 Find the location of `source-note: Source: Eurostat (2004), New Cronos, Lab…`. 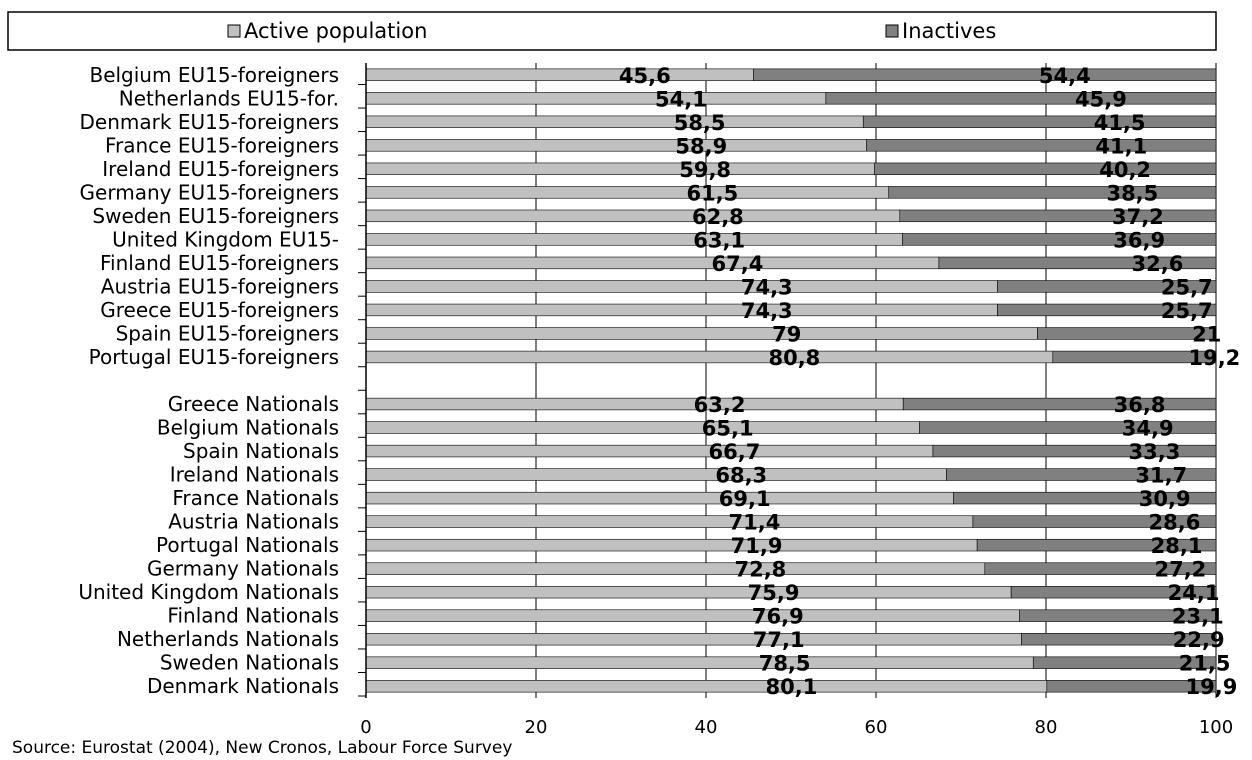

source-note: Source: Eurostat (2004), New Cronos, Lab… is located at coordinates (262, 748).